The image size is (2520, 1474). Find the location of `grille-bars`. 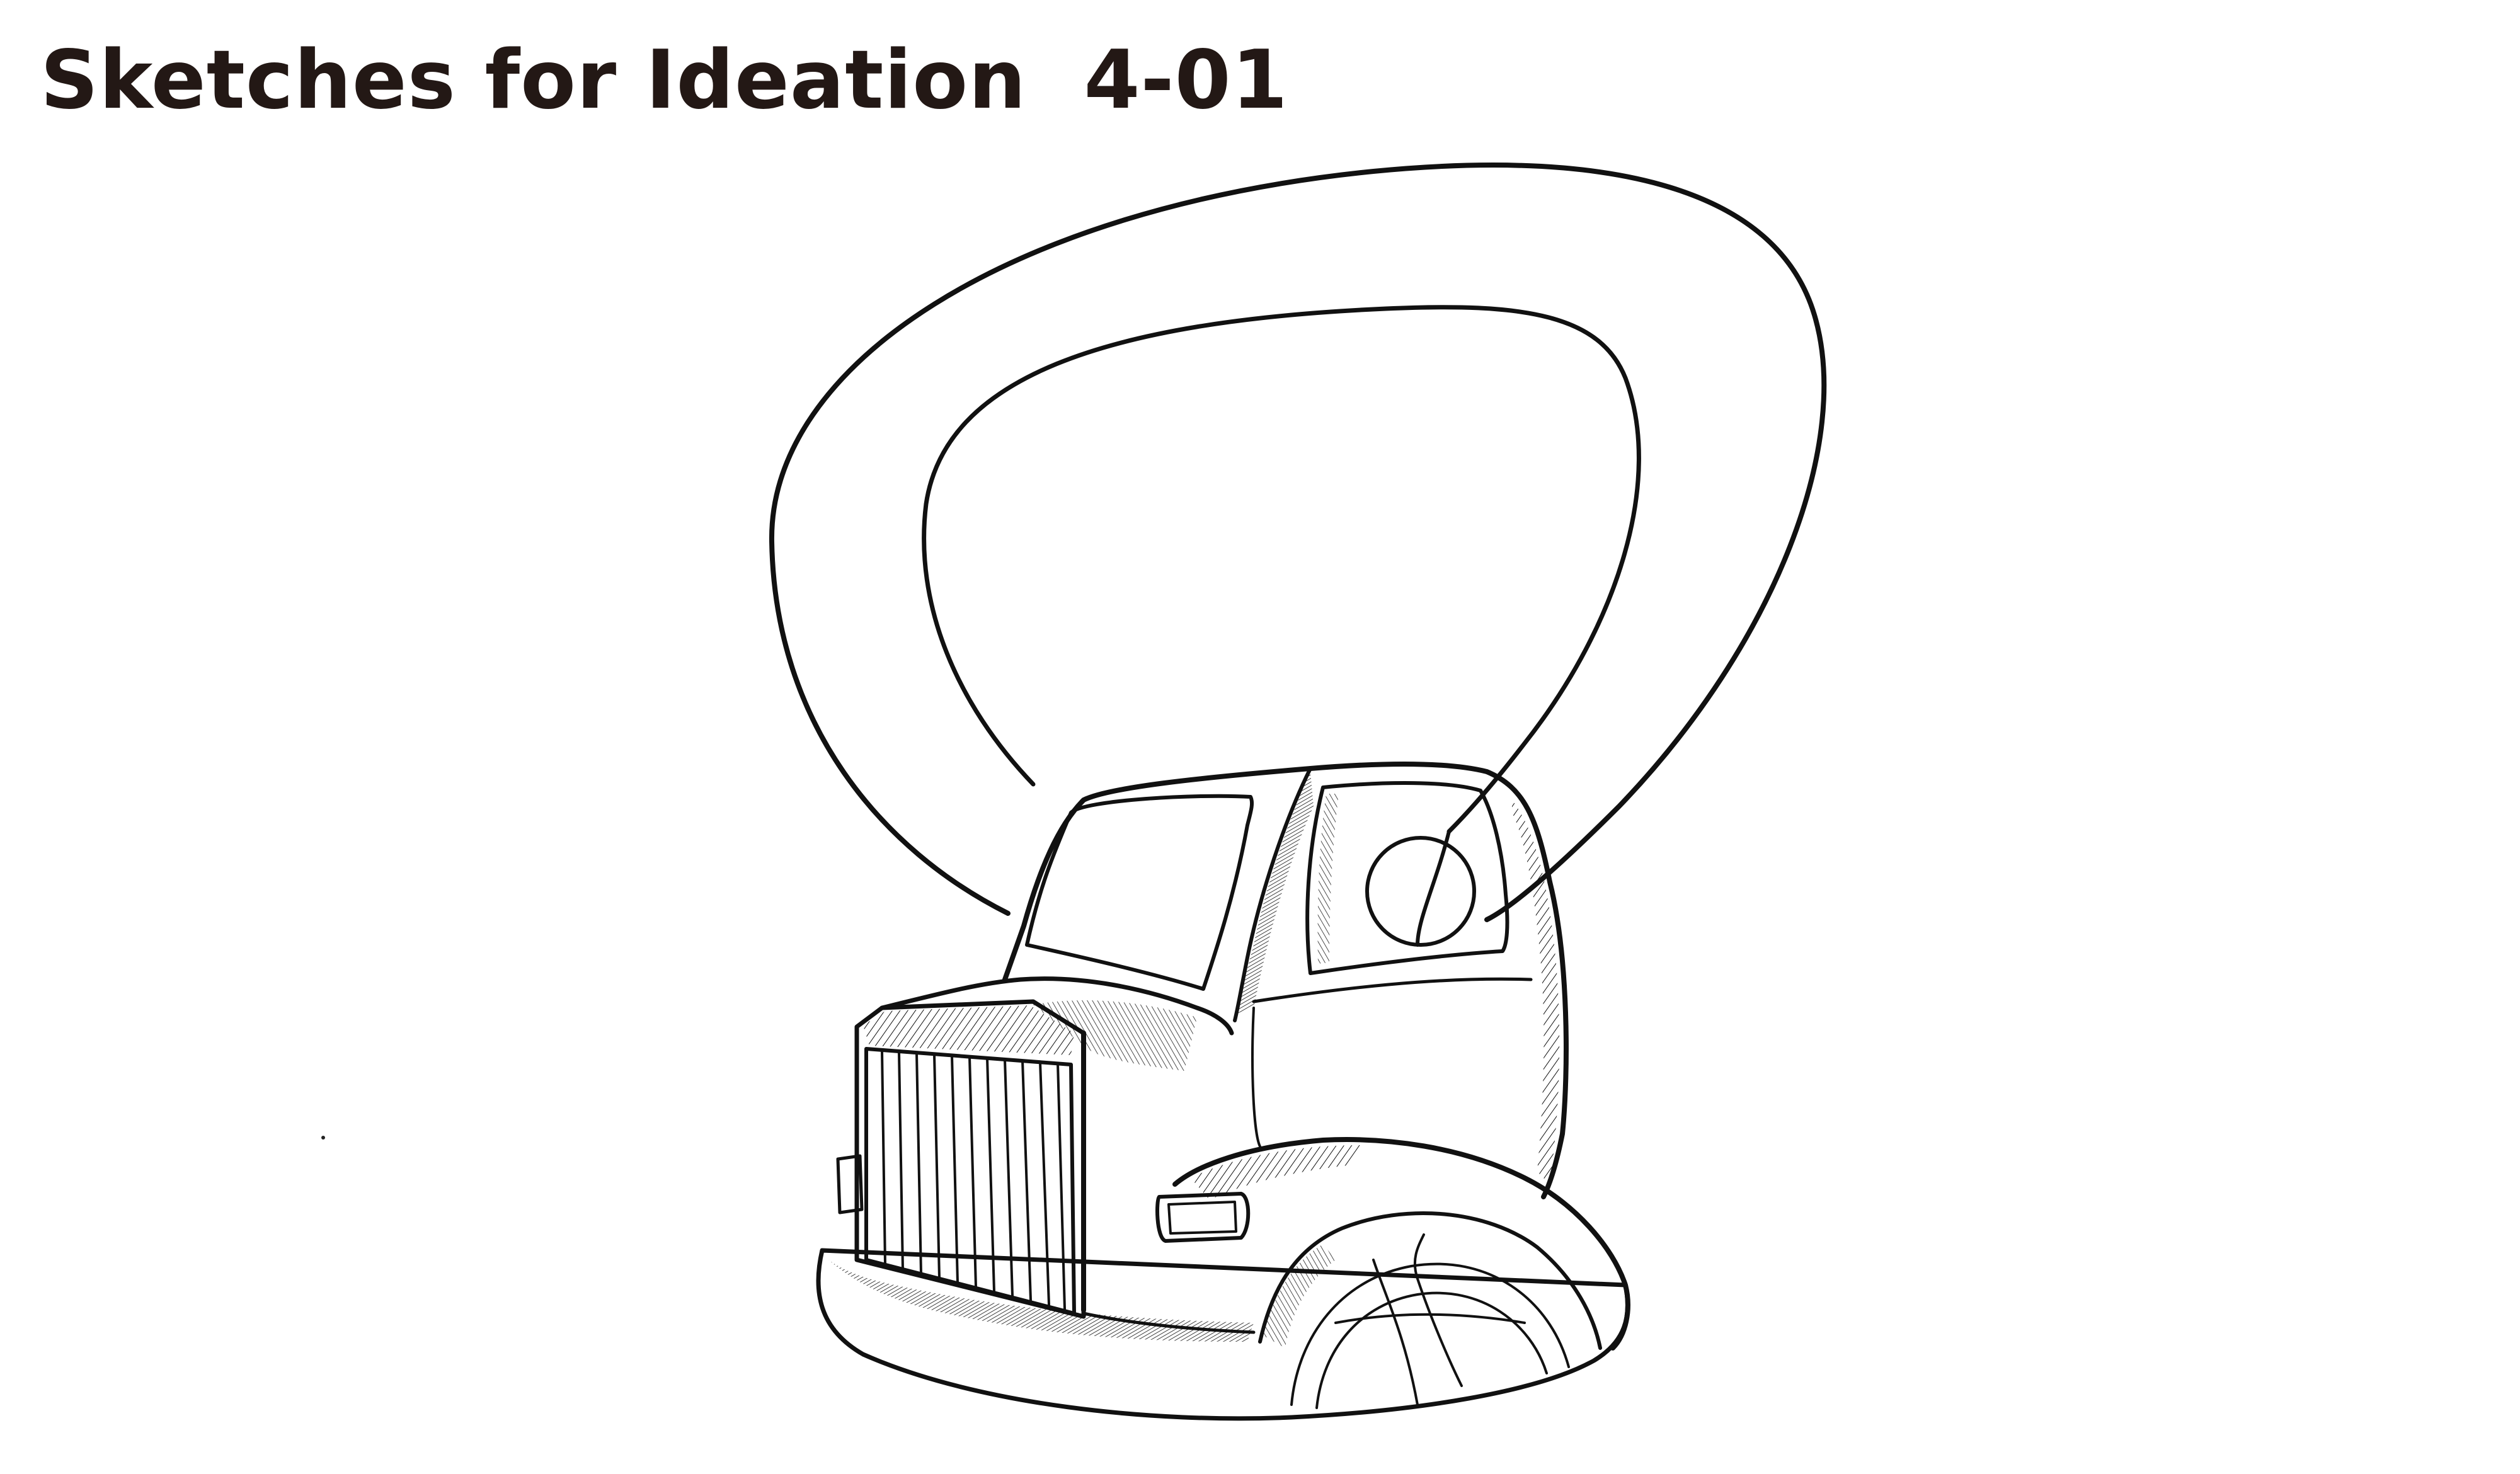

grille-bars is located at coordinates (973, 1179).